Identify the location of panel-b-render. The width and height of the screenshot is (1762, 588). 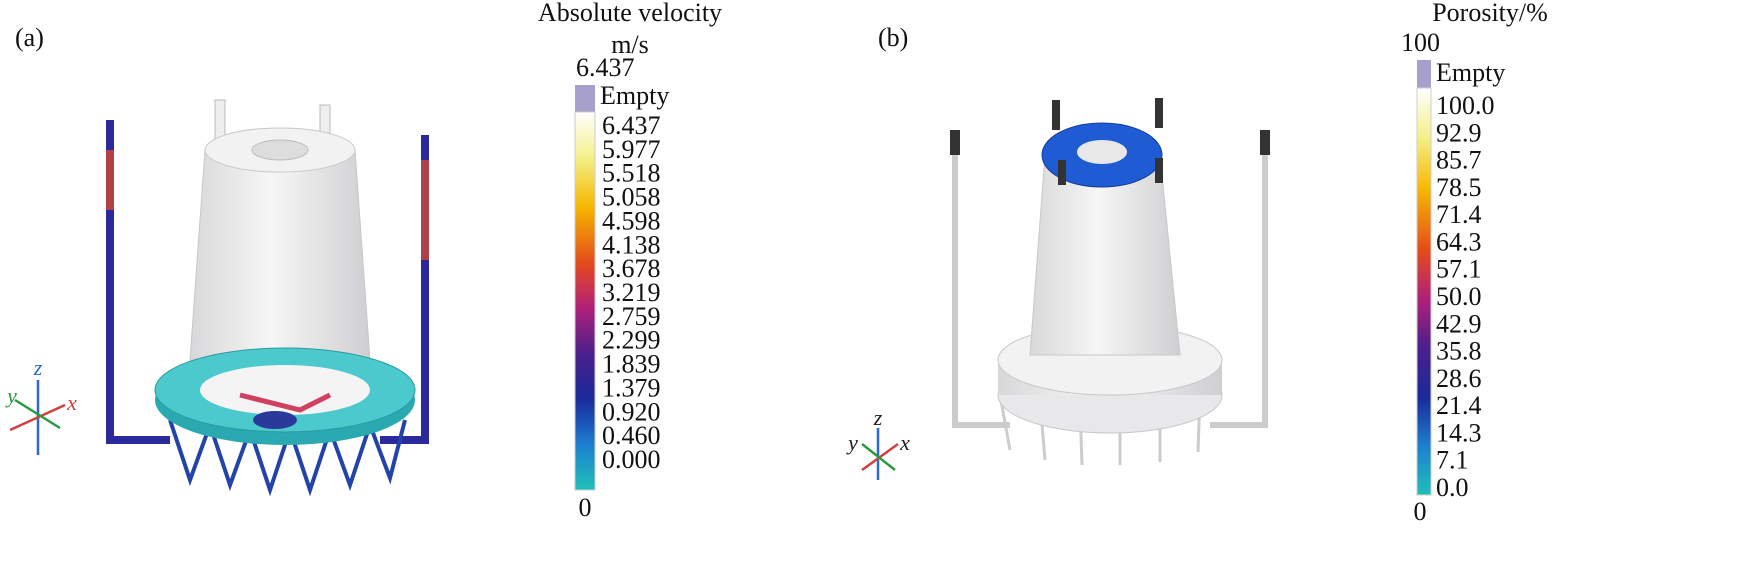
(1110, 282).